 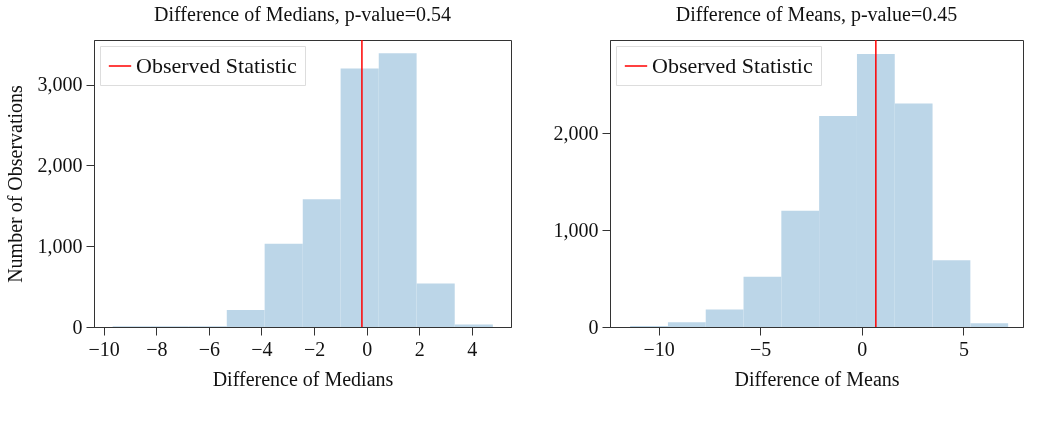 I want to click on x-tick-label: −8, so click(x=157, y=348).